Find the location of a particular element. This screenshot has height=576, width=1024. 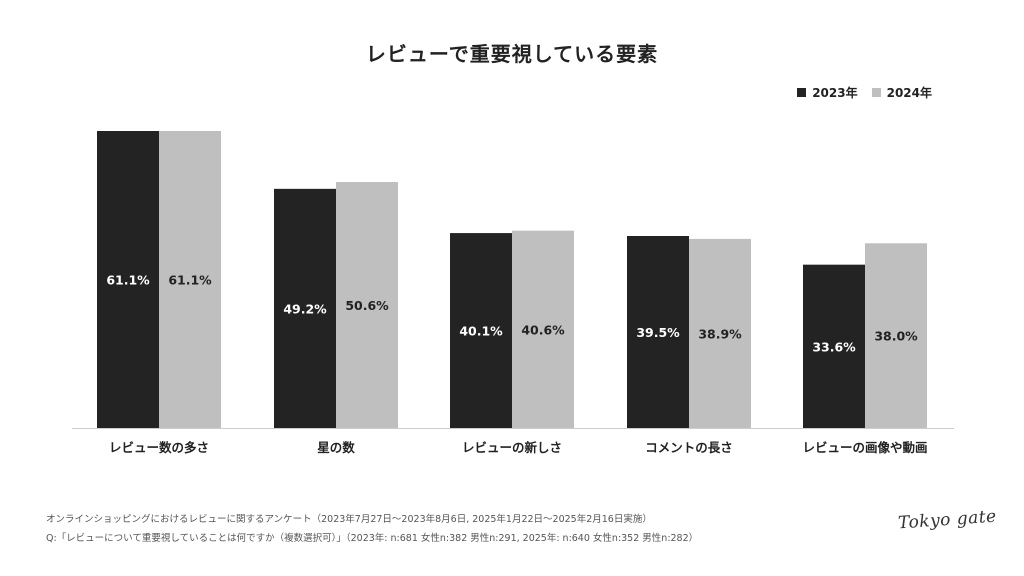

legend-item-2024: 2024年 is located at coordinates (901, 92).